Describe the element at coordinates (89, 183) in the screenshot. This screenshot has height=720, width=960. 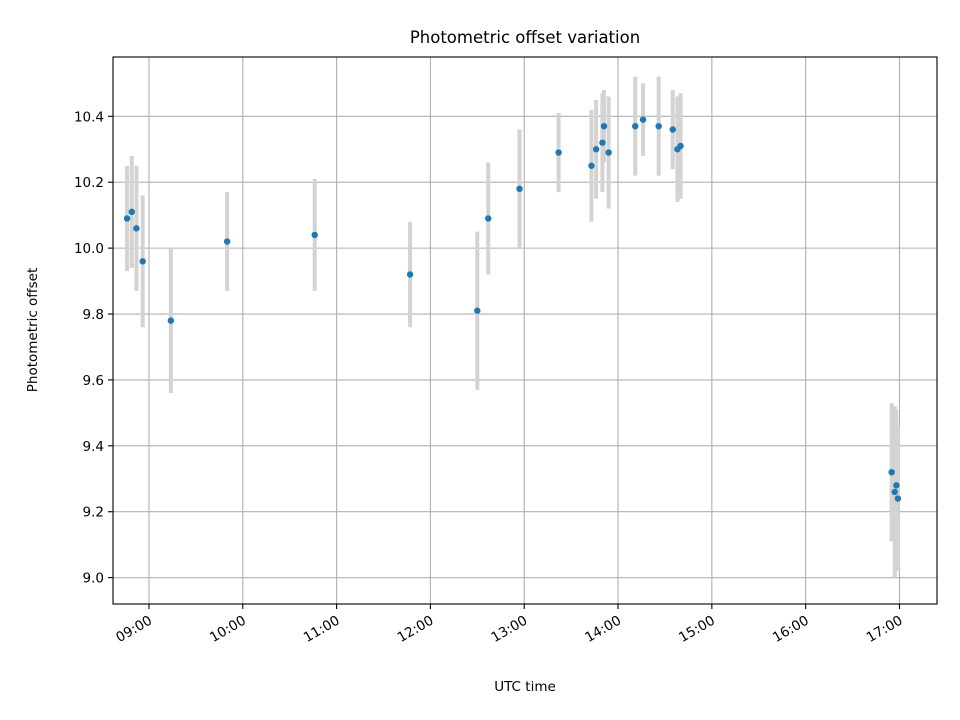
I see `y-tick-label: 10.2` at that location.